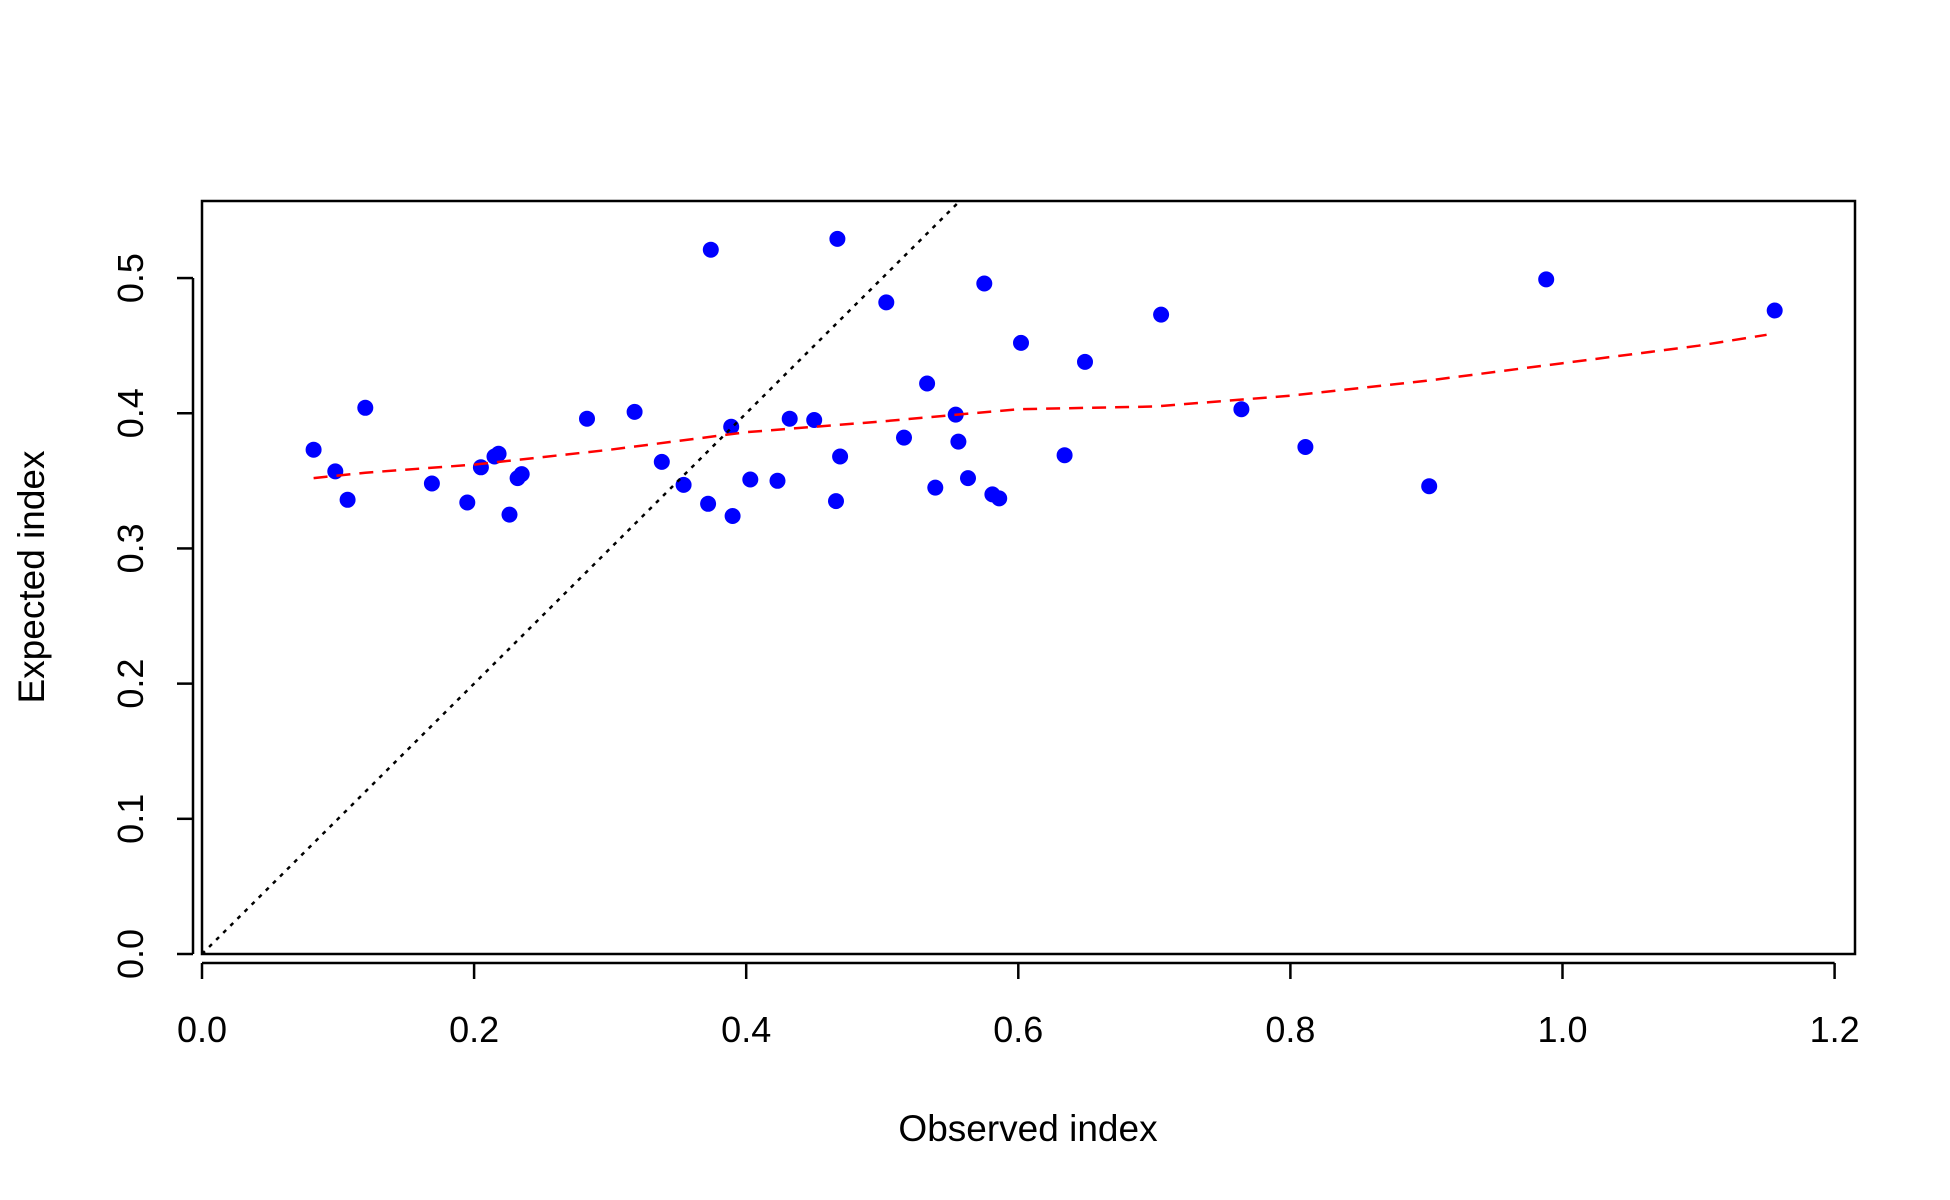 Image resolution: width=1950 pixels, height=1200 pixels. What do you see at coordinates (1018, 1029) in the screenshot?
I see `x-tick-label: 0.6` at bounding box center [1018, 1029].